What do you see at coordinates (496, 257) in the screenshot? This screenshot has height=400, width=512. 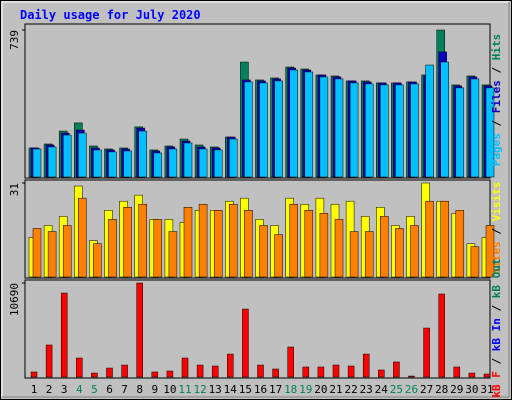 I see `legend-label: Sites` at bounding box center [496, 257].